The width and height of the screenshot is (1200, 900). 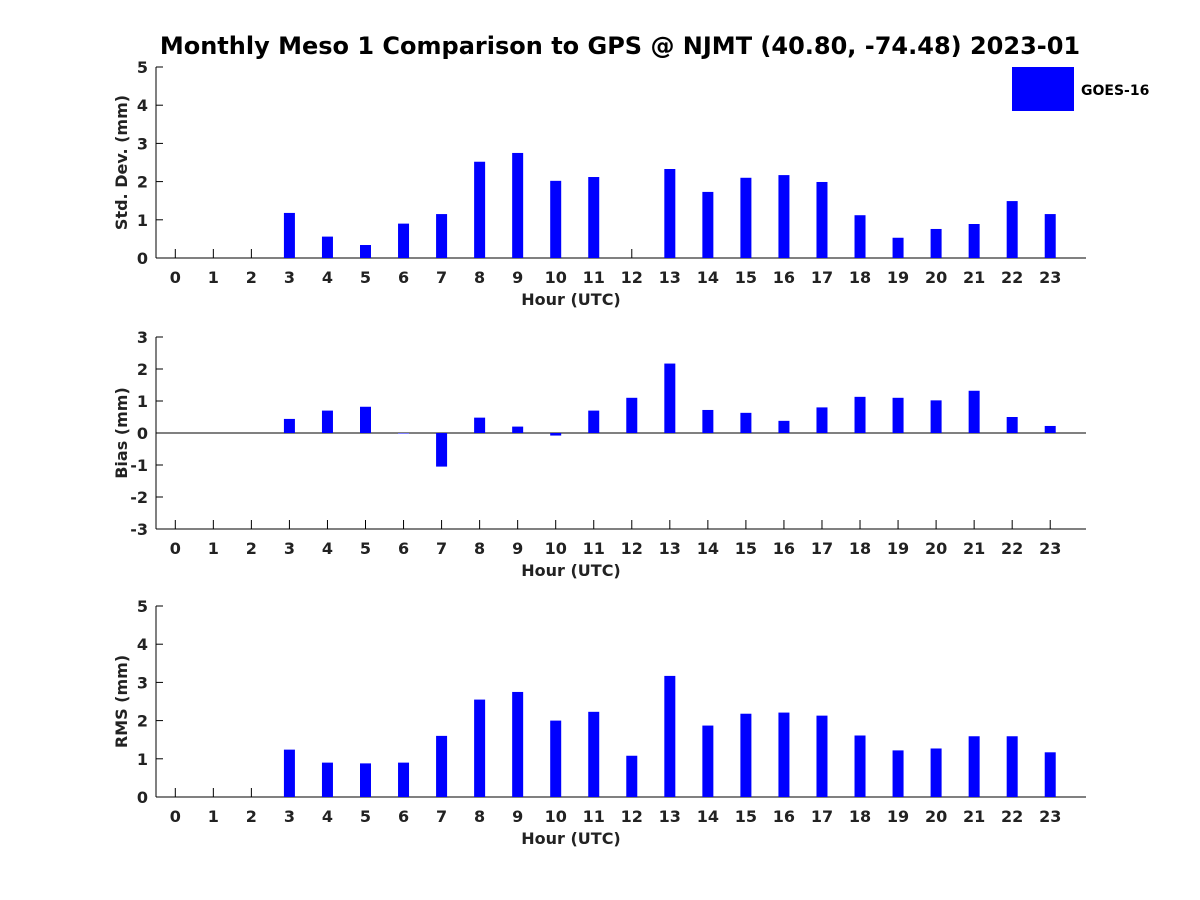 I want to click on y-tick-label: -3, so click(x=139, y=529).